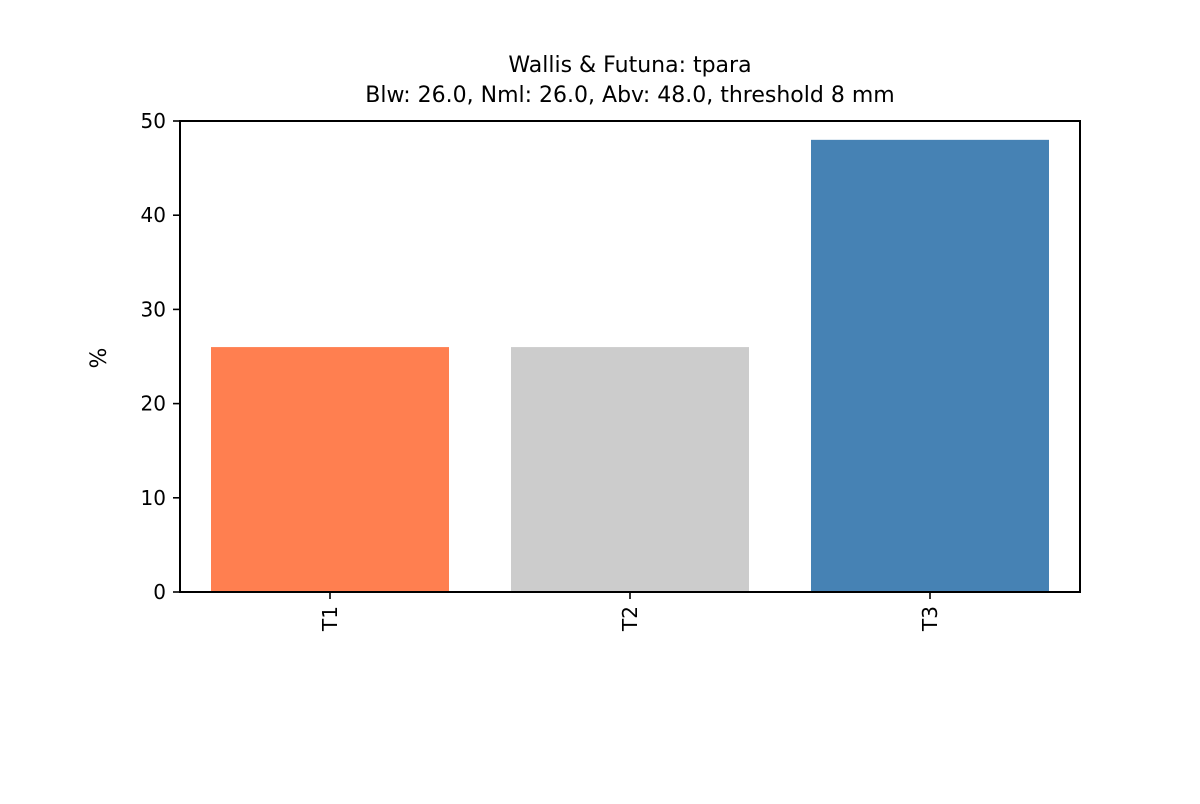 This screenshot has height=804, width=1200. Describe the element at coordinates (630, 469) in the screenshot. I see `bar-t2` at that location.